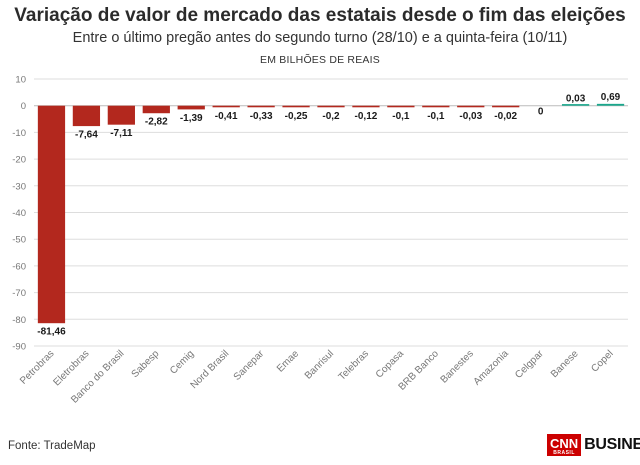 The width and height of the screenshot is (640, 465). I want to click on source-note: Fonte: TradeMap, so click(52, 446).